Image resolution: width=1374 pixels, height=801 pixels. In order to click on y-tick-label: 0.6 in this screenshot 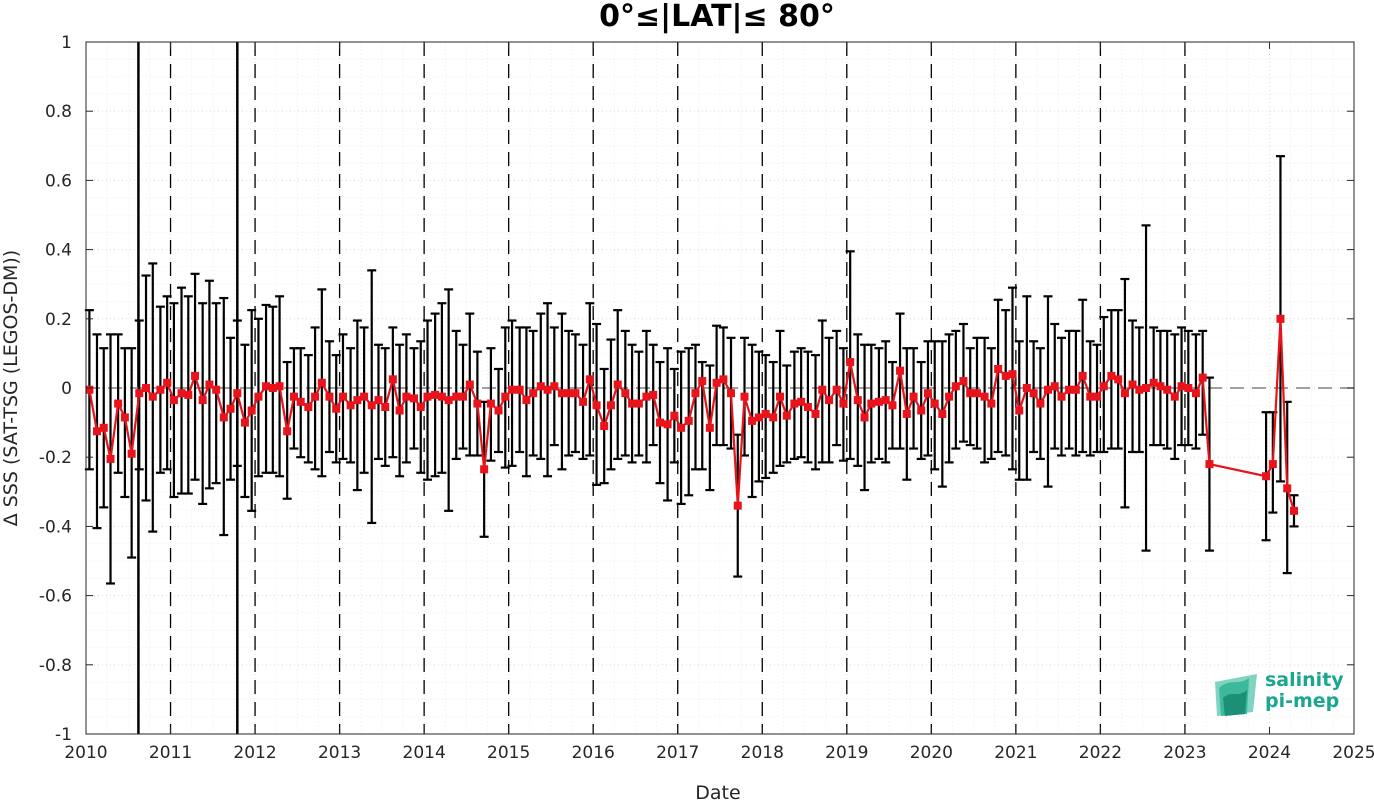, I will do `click(58, 181)`.